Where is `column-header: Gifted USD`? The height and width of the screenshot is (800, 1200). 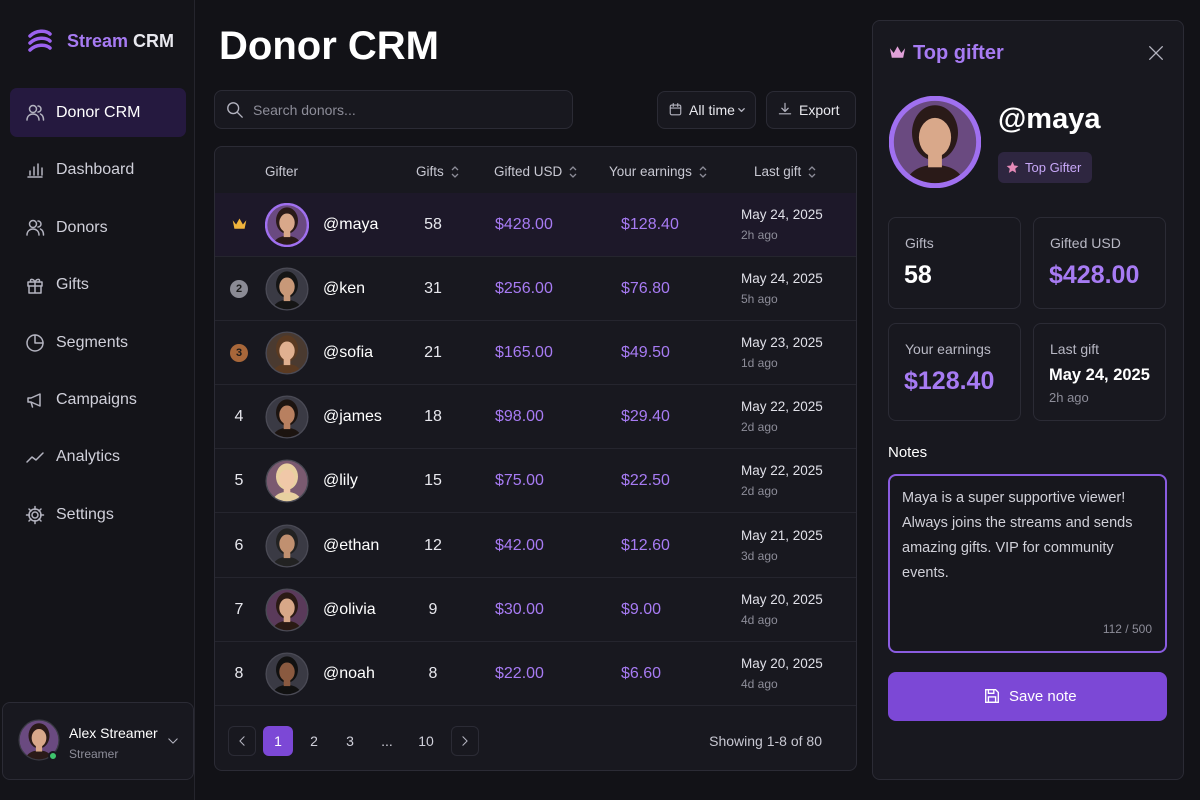
column-header: Gifted USD is located at coordinates (535, 171).